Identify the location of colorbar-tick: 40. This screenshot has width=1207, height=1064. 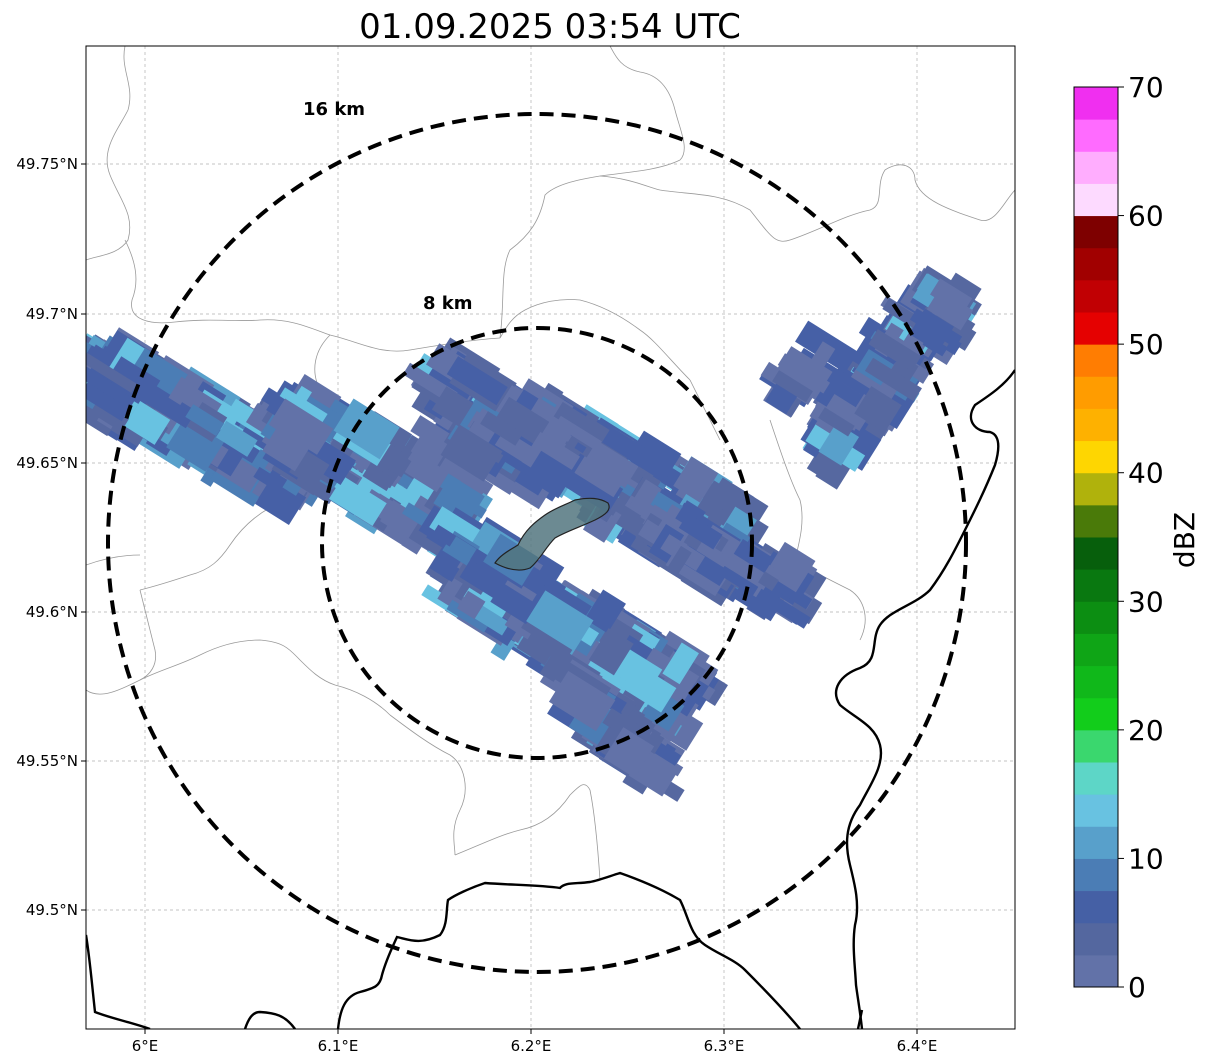
(1141, 473).